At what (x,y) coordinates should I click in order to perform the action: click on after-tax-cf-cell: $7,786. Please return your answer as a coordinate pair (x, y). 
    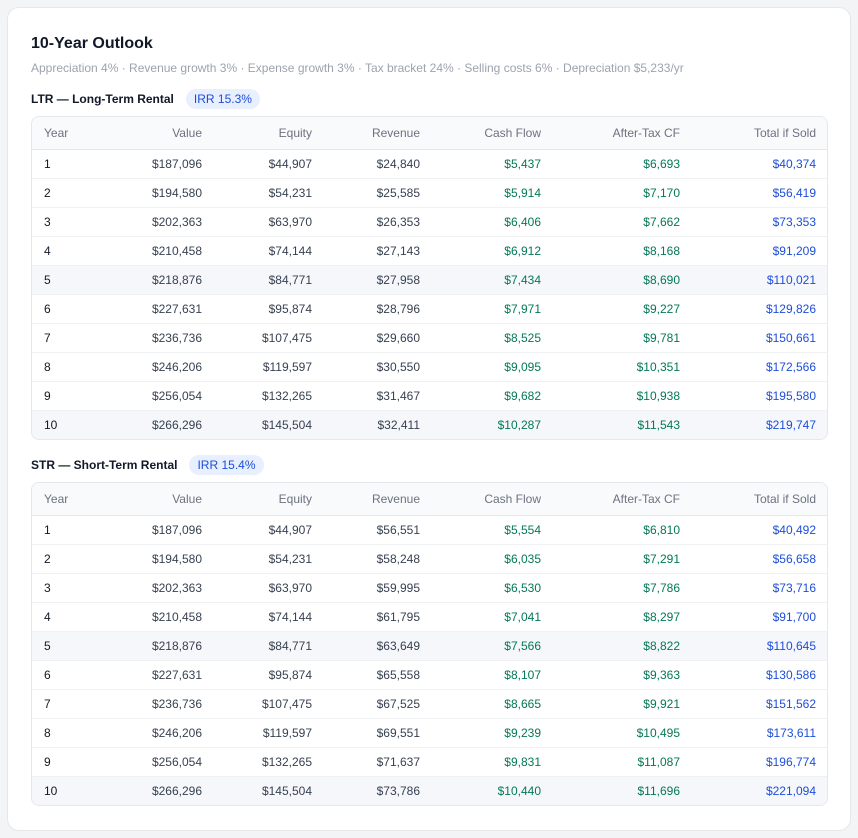
    Looking at the image, I should click on (622, 588).